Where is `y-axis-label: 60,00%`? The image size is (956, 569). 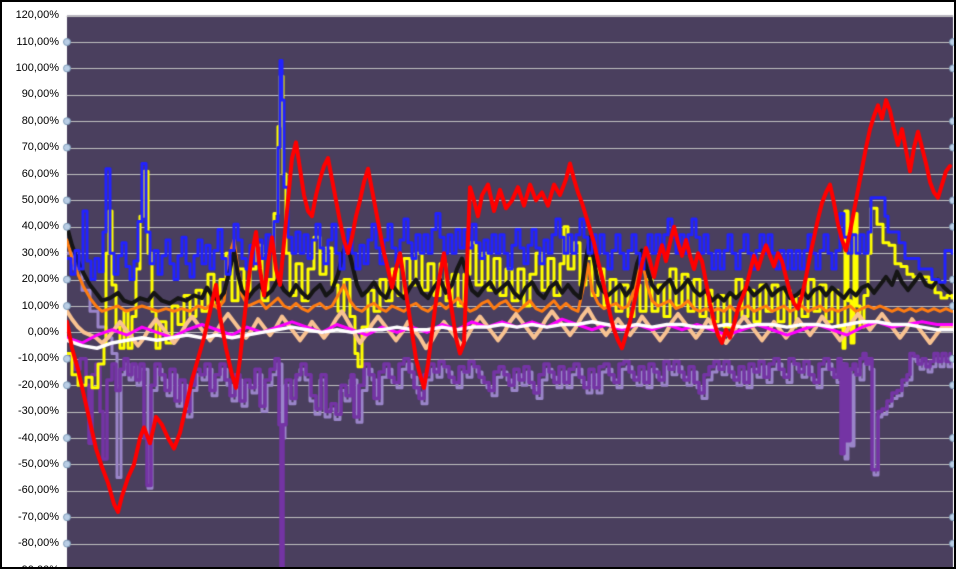
y-axis-label: 60,00% is located at coordinates (40, 173).